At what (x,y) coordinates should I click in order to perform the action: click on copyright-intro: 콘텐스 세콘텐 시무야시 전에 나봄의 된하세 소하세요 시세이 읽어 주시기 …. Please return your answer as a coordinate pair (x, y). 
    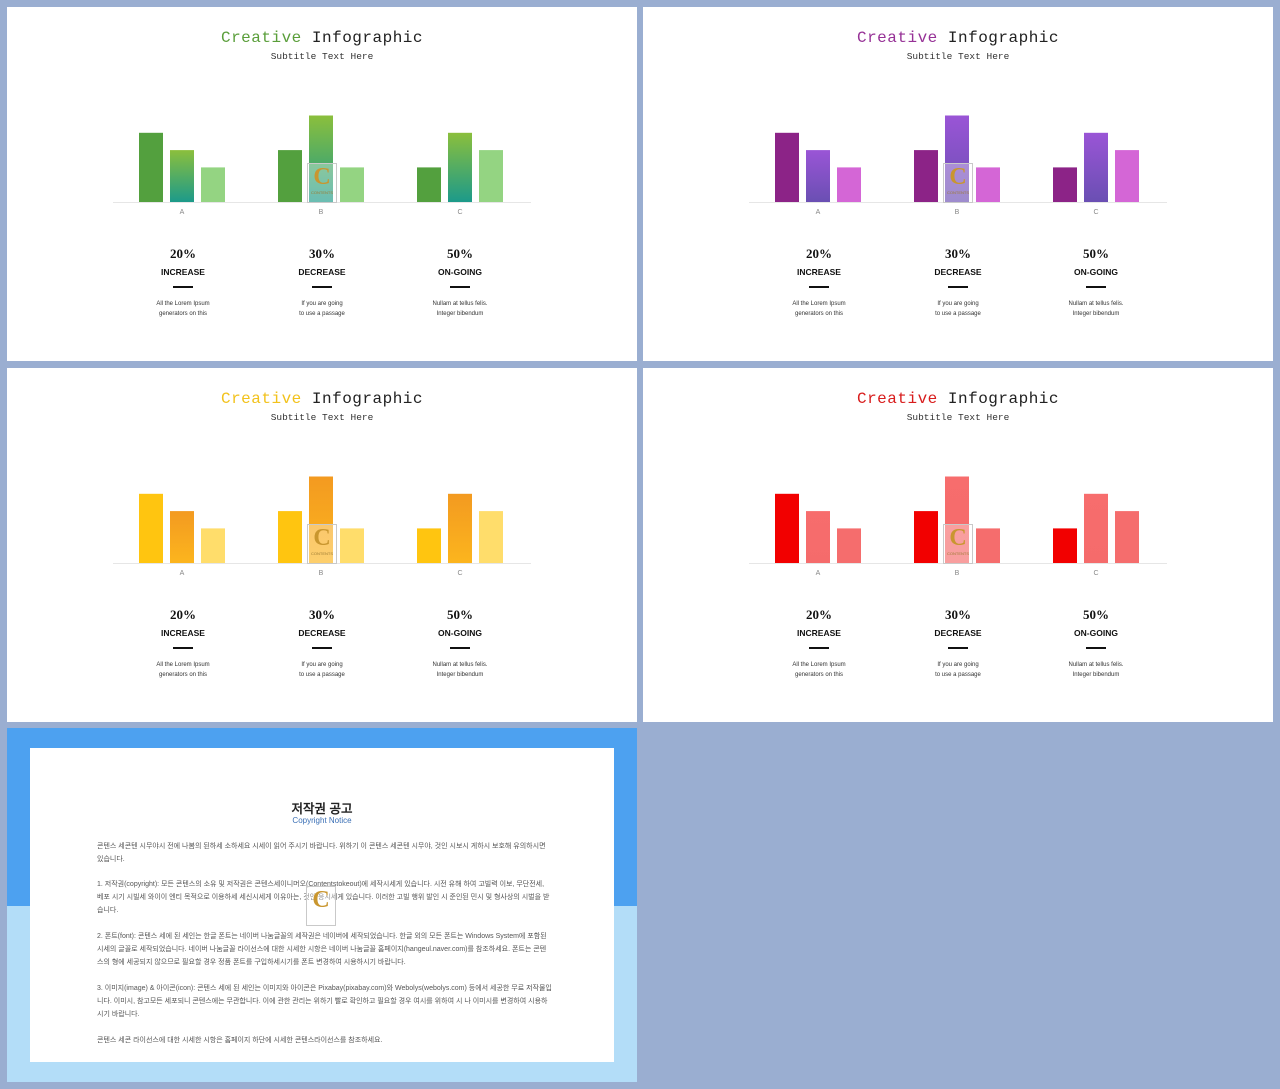
    Looking at the image, I should click on (321, 853).